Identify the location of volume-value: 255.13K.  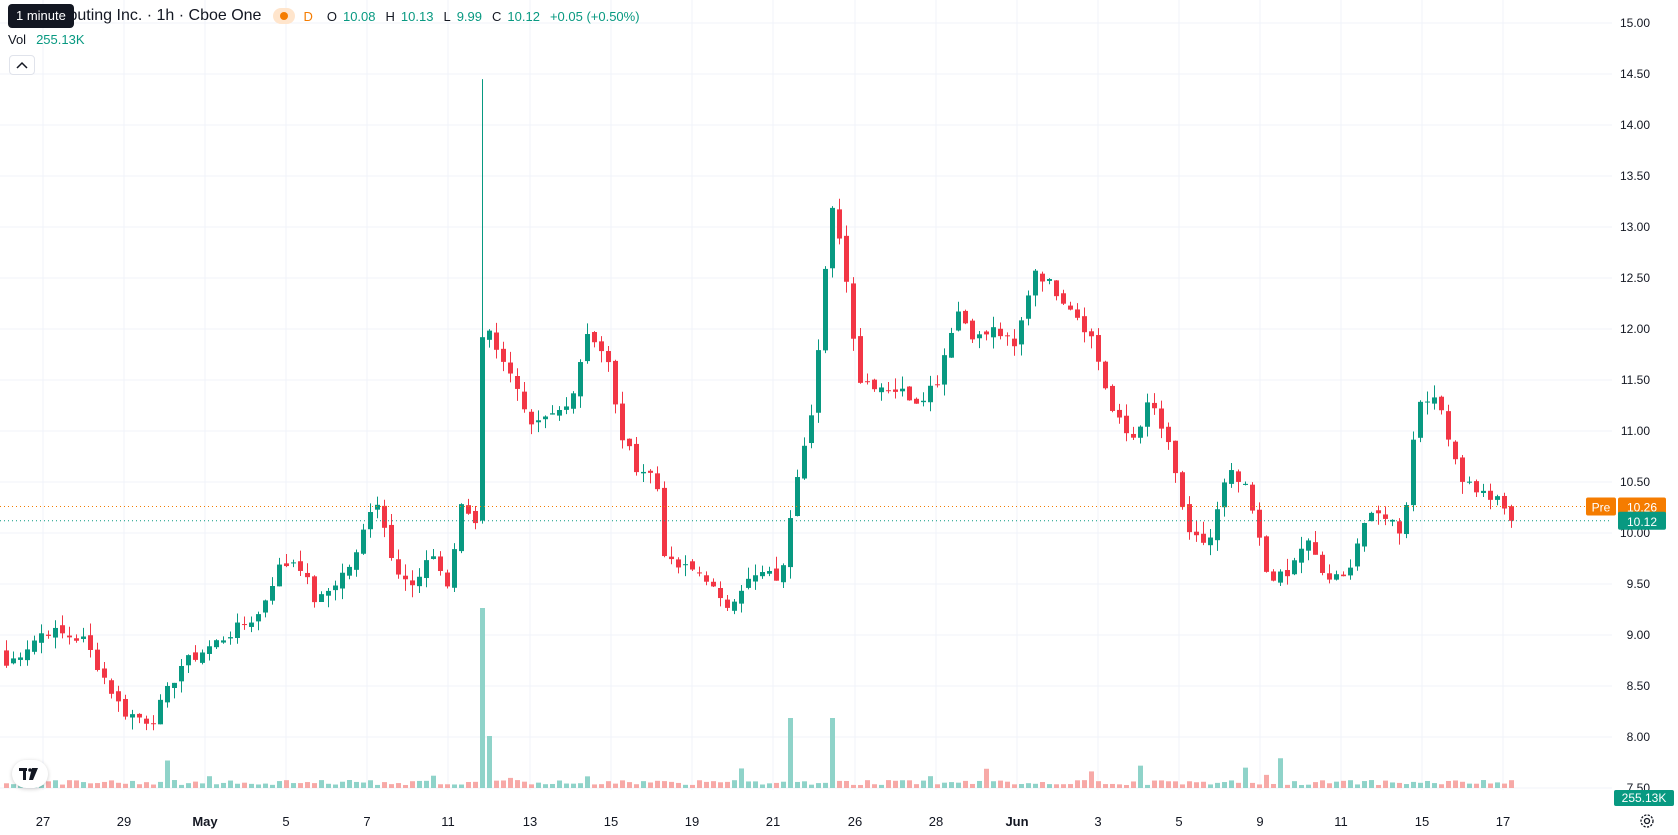
(60, 39).